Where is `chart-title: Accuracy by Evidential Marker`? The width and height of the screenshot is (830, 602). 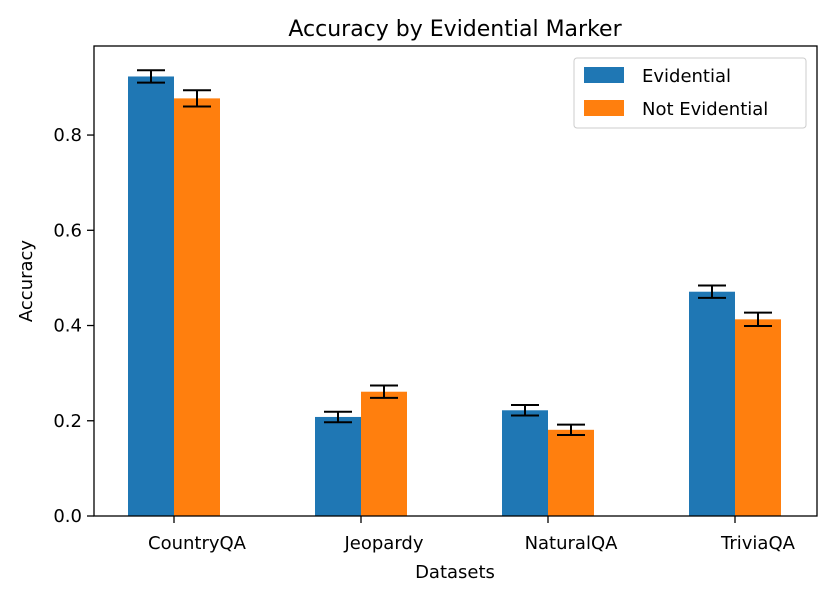 chart-title: Accuracy by Evidential Marker is located at coordinates (455, 29).